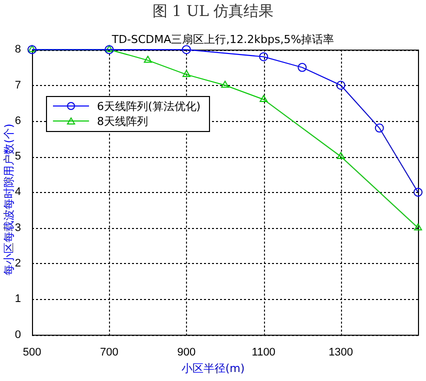 The height and width of the screenshot is (381, 426). I want to click on y-tick-label: 7, so click(17, 85).